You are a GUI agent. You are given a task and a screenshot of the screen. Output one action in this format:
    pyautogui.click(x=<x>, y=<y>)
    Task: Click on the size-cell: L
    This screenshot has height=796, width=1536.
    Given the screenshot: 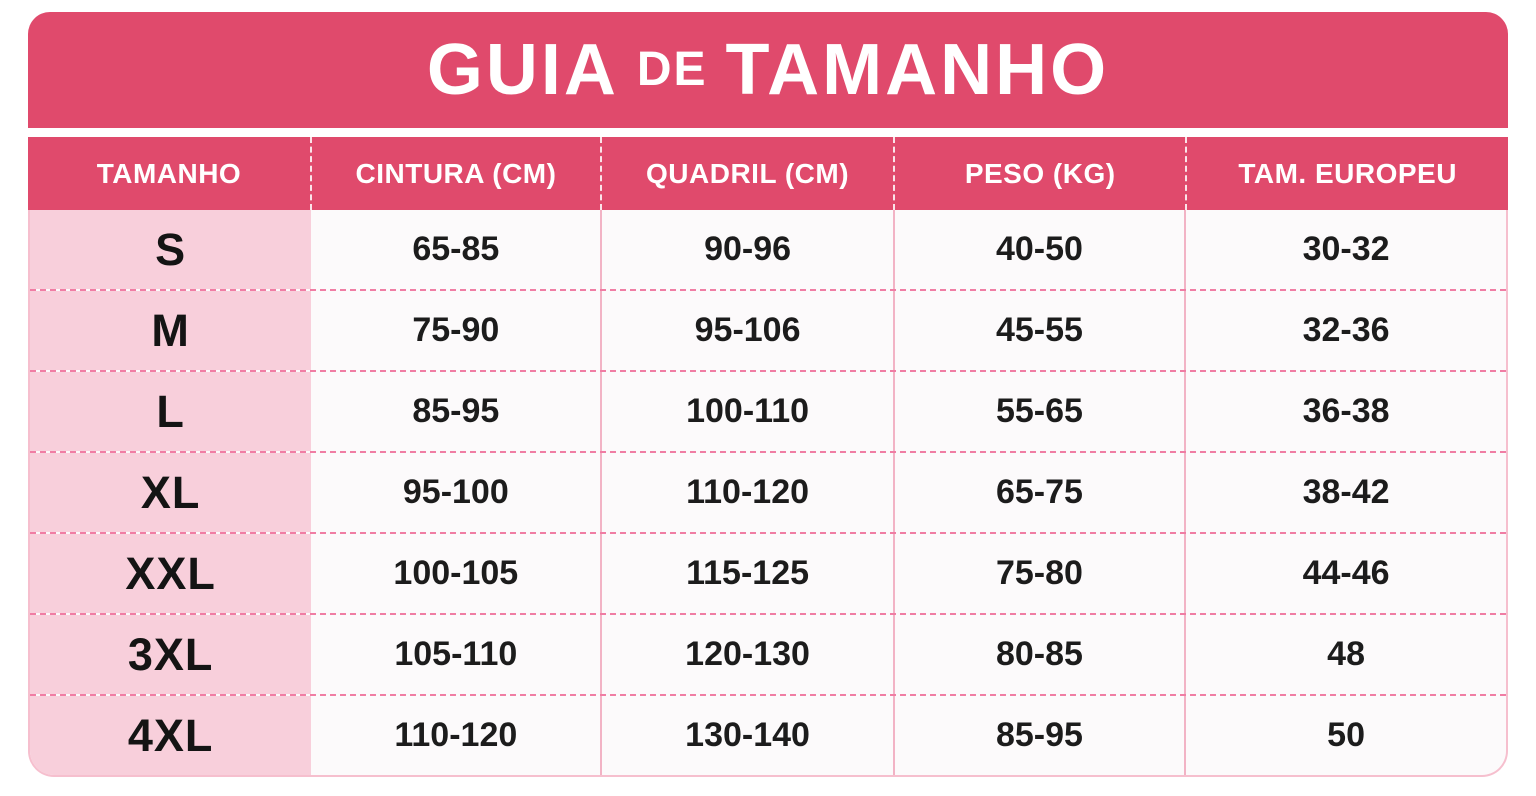 What is the action you would take?
    pyautogui.click(x=171, y=411)
    